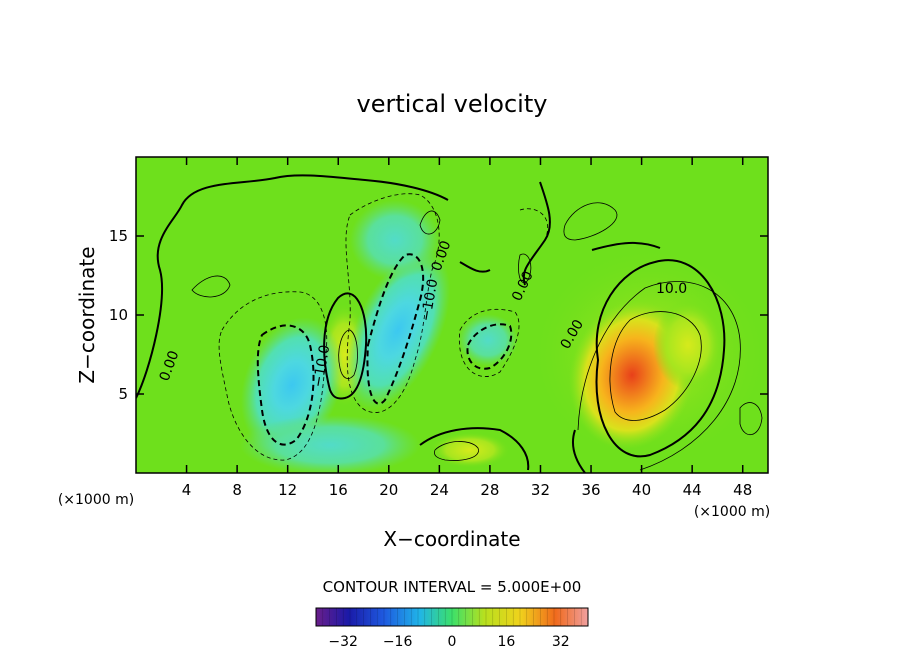 The width and height of the screenshot is (904, 658). I want to click on colorbar-tick-label: −16, so click(398, 642).